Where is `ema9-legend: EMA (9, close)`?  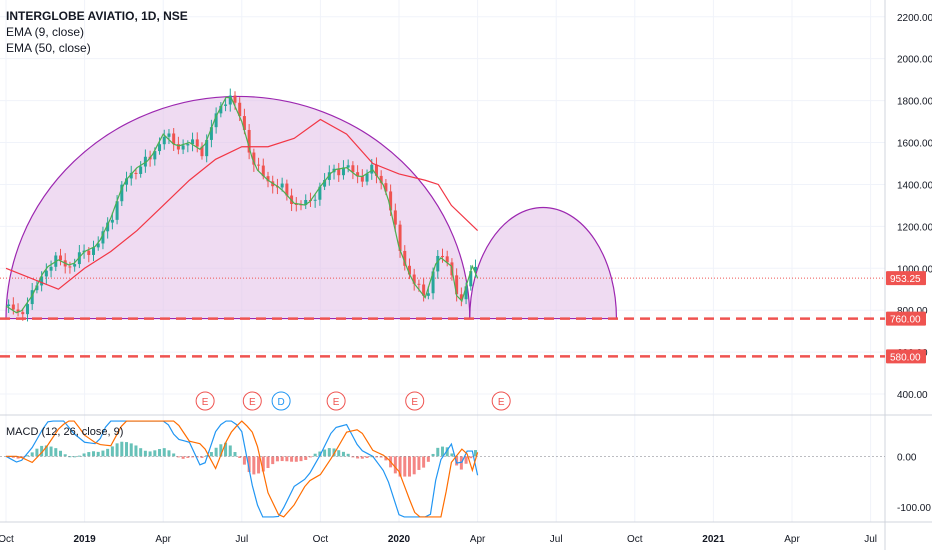
ema9-legend: EMA (9, close) is located at coordinates (45, 32).